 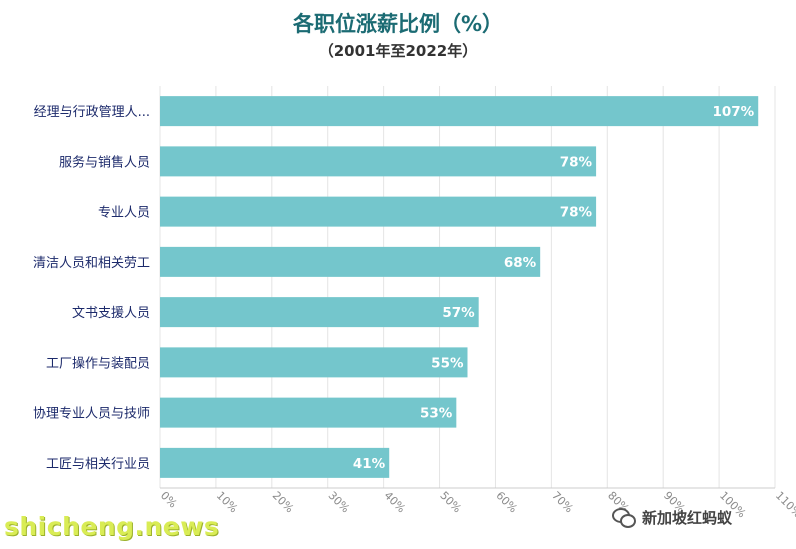 I want to click on x-tick-label: 30%, so click(x=339, y=502).